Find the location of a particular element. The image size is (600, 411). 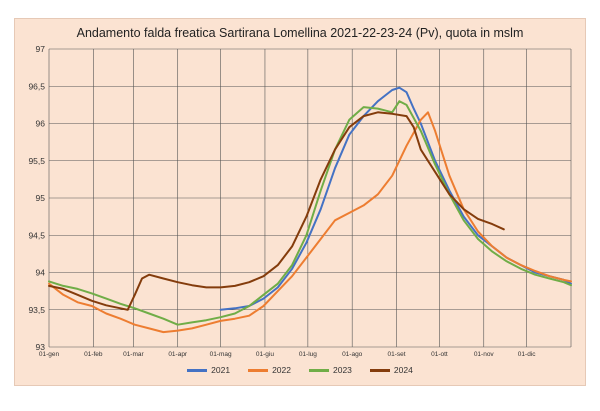

y-tick-label: 95,5 is located at coordinates (36, 161).